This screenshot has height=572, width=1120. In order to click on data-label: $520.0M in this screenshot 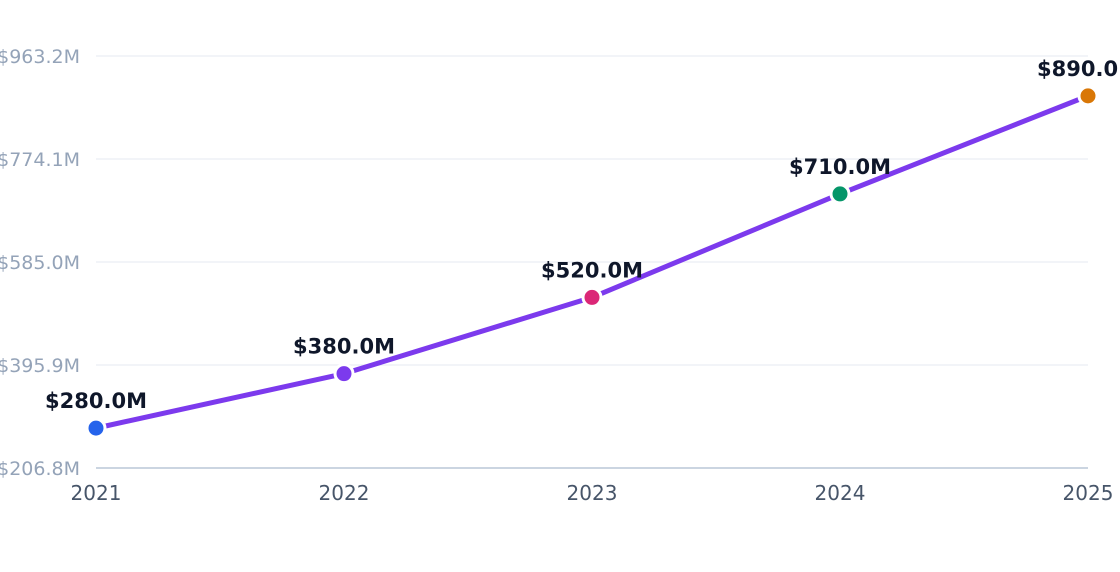, I will do `click(592, 270)`.